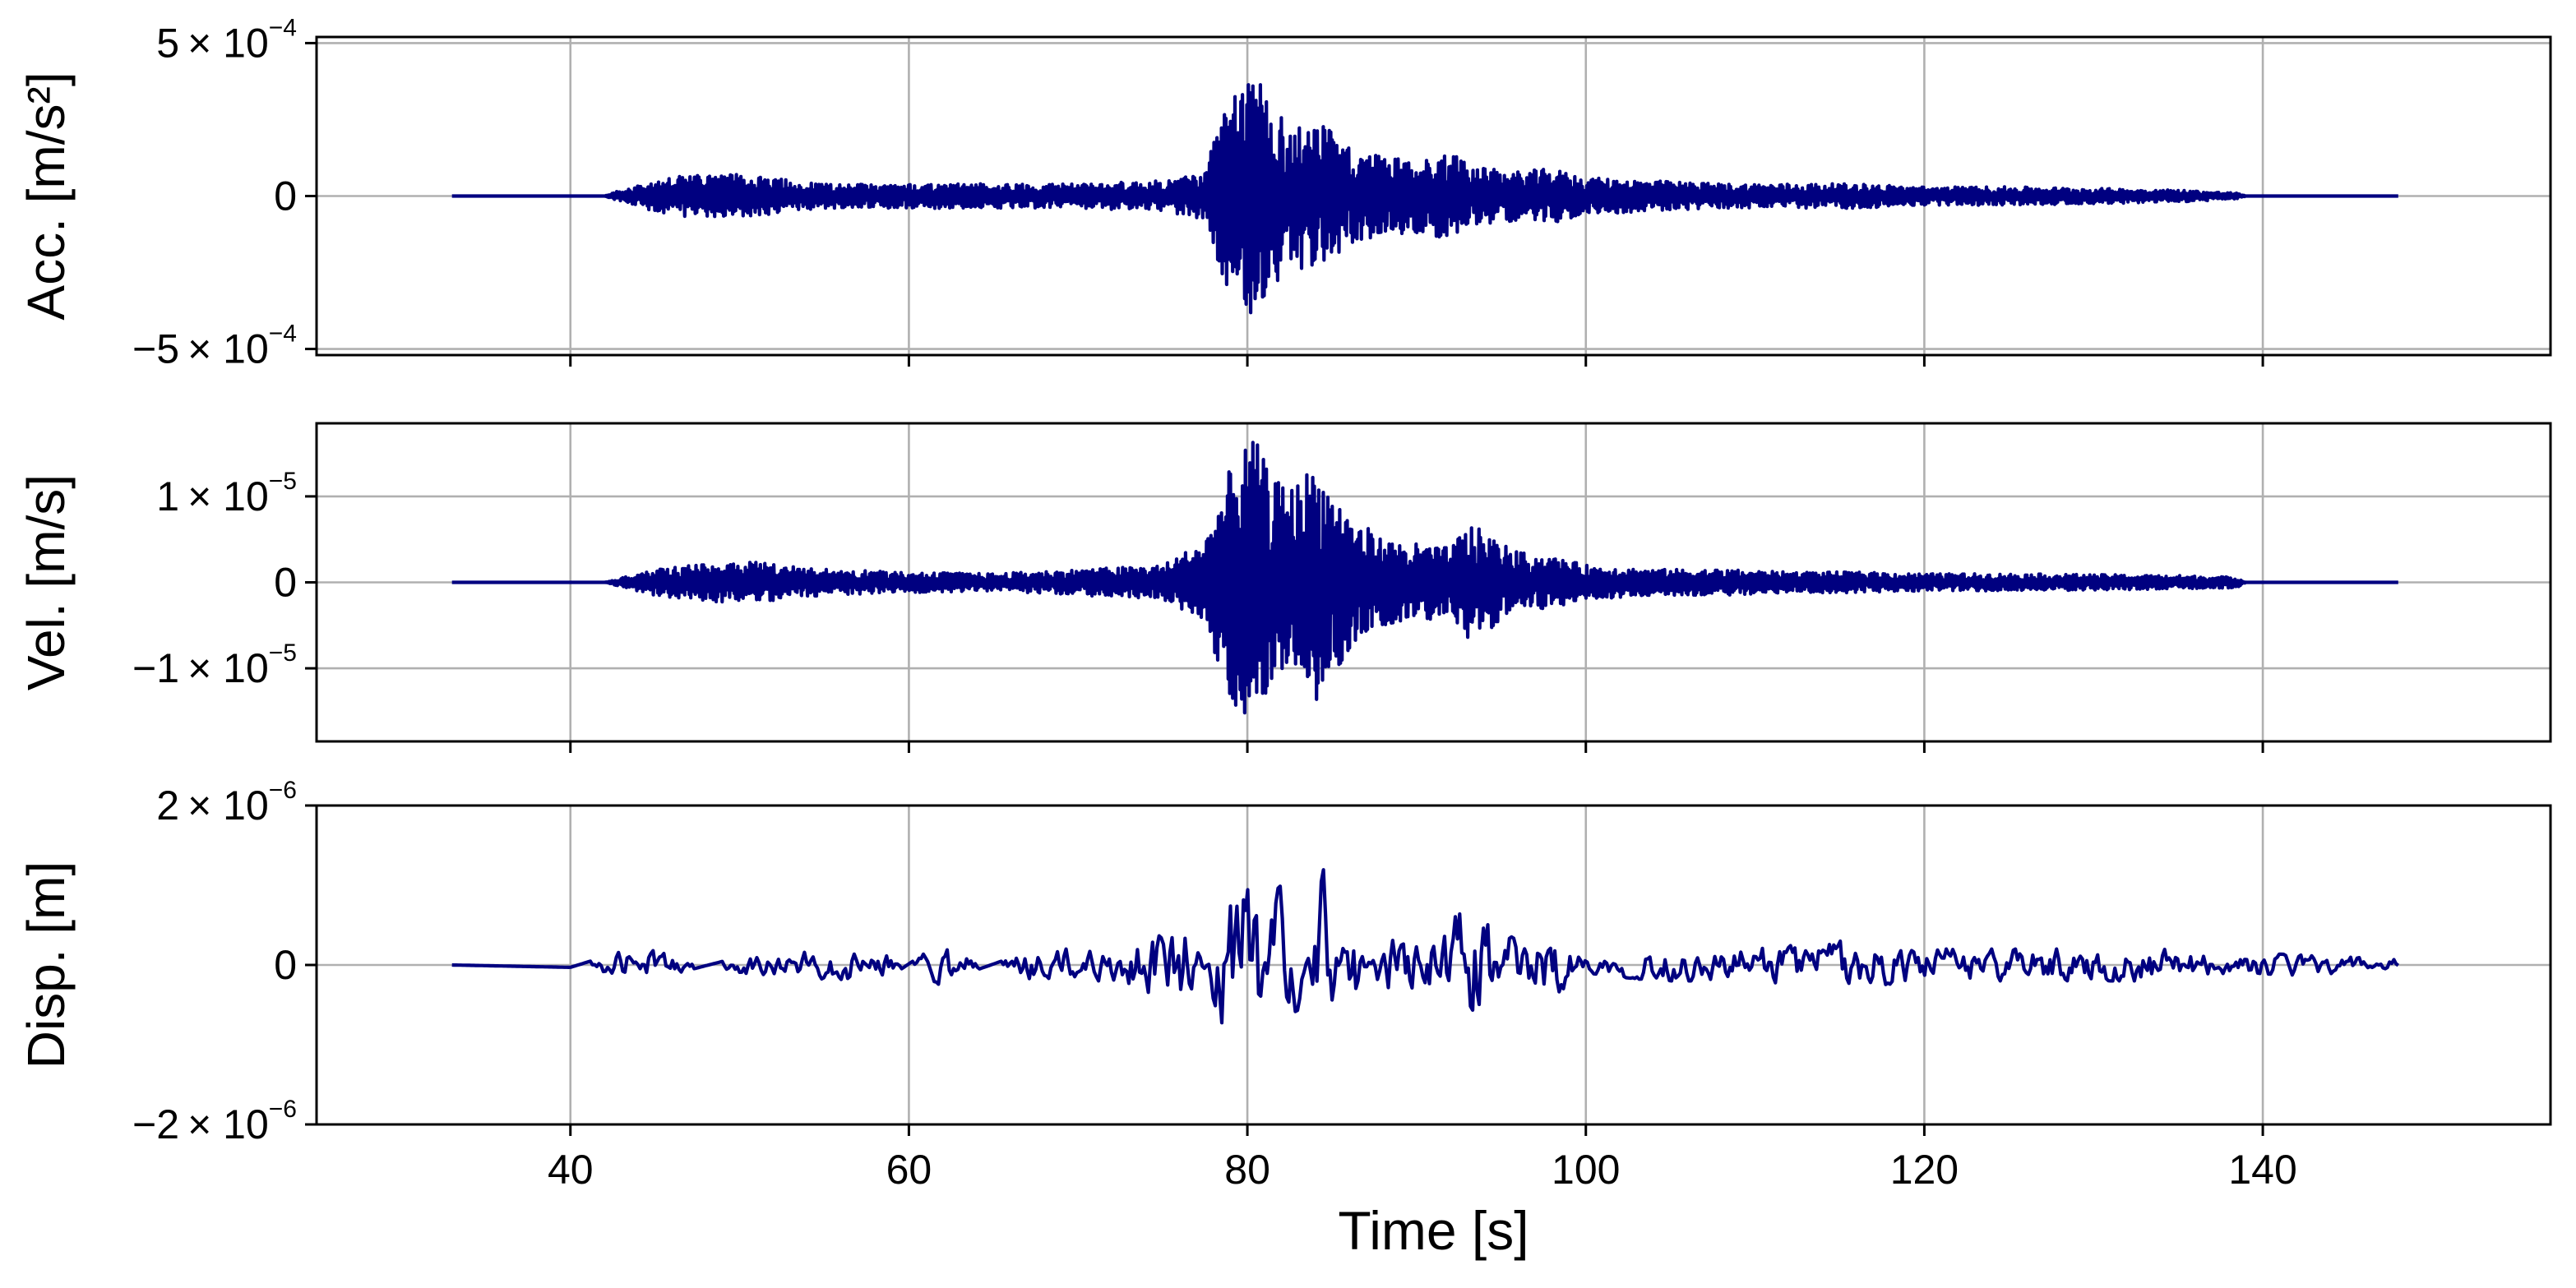 The width and height of the screenshot is (2576, 1288). What do you see at coordinates (1586, 1170) in the screenshot?
I see `disp-x-tick-label: 100` at bounding box center [1586, 1170].